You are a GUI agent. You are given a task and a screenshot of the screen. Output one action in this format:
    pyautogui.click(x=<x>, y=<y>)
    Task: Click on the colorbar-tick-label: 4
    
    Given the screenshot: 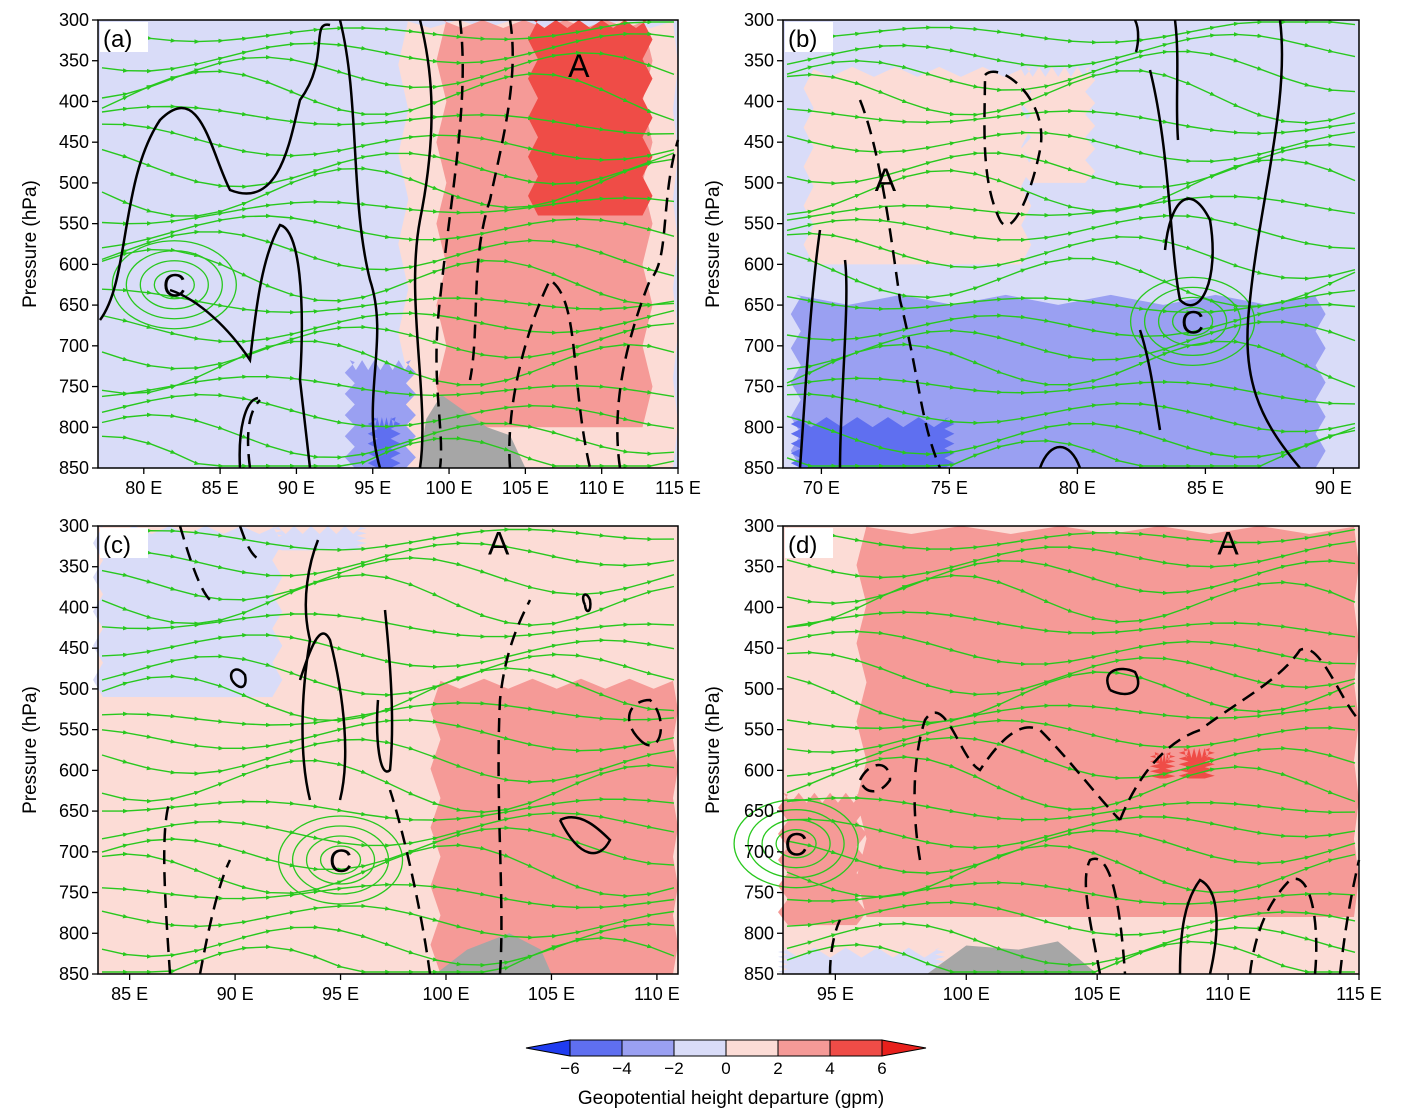 What is the action you would take?
    pyautogui.click(x=829, y=1068)
    